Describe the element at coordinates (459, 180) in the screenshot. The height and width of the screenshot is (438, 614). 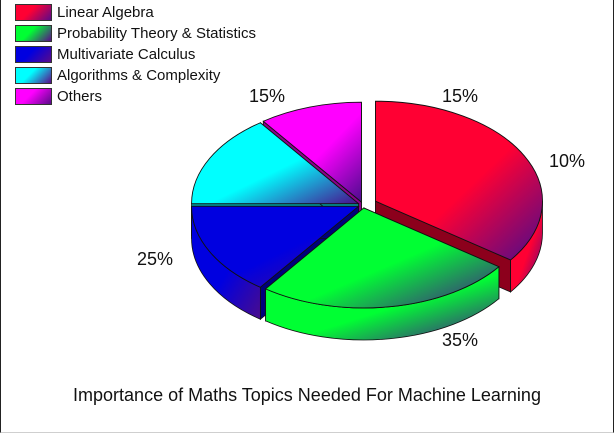
I see `pie-slice-linear-algebra` at that location.